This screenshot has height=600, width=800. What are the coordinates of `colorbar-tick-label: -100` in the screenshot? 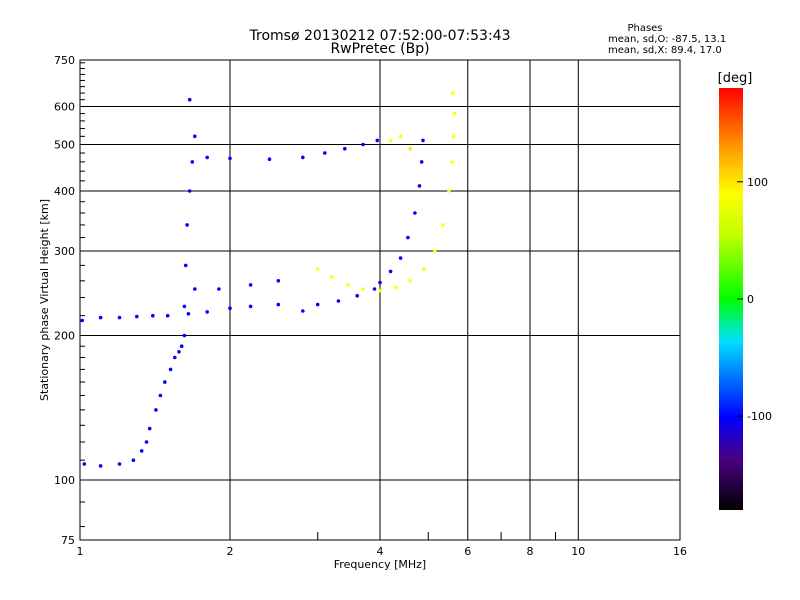 It's located at (759, 416).